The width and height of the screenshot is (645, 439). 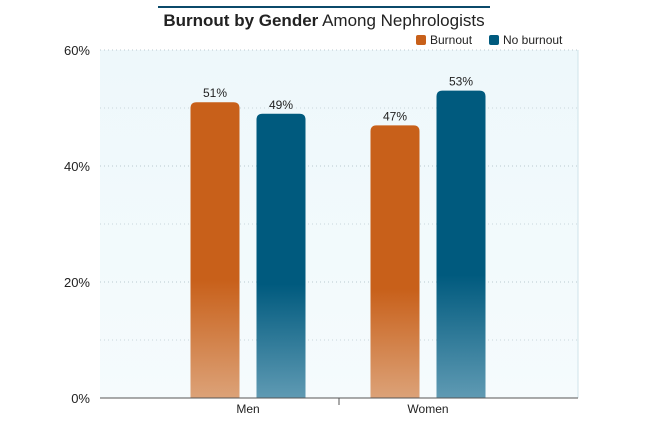 I want to click on bar-value-label: 53%, so click(x=461, y=82).